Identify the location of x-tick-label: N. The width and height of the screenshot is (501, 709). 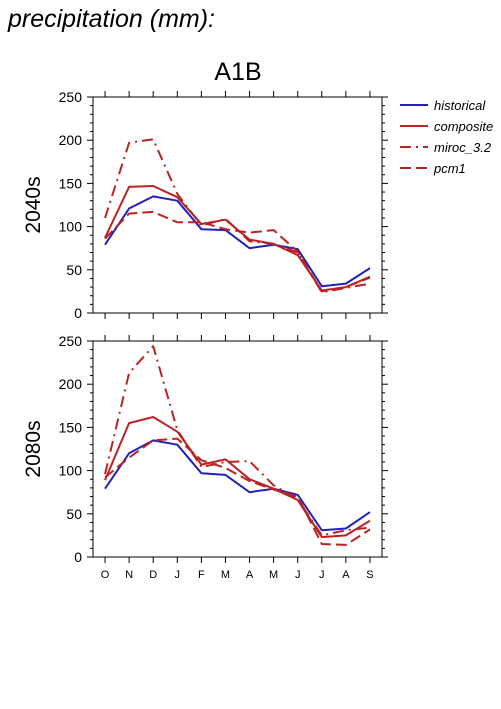
(129, 575).